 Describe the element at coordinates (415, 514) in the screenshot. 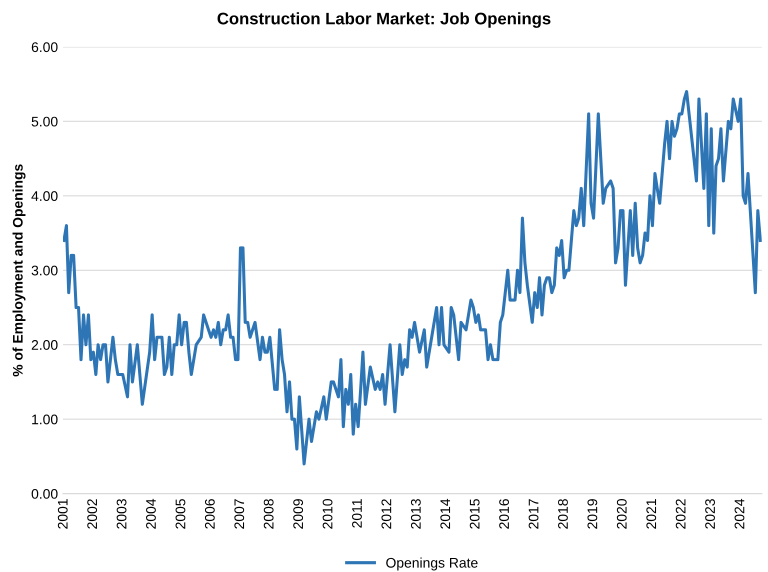

I see `x-tick-label: 2013` at that location.